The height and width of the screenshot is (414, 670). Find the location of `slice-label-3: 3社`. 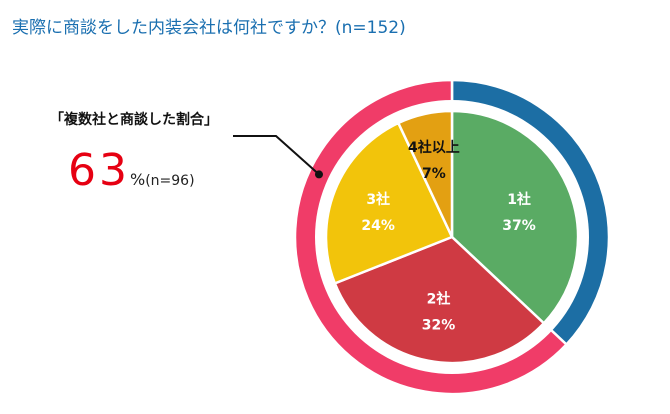

slice-label-3: 3社 is located at coordinates (378, 199).